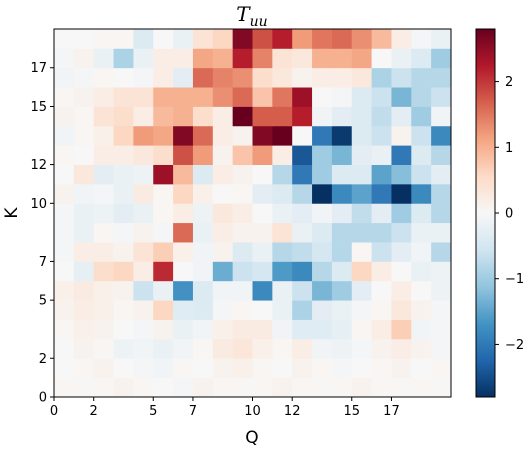  I want to click on colorbar-tick-label: −2, so click(514, 345).